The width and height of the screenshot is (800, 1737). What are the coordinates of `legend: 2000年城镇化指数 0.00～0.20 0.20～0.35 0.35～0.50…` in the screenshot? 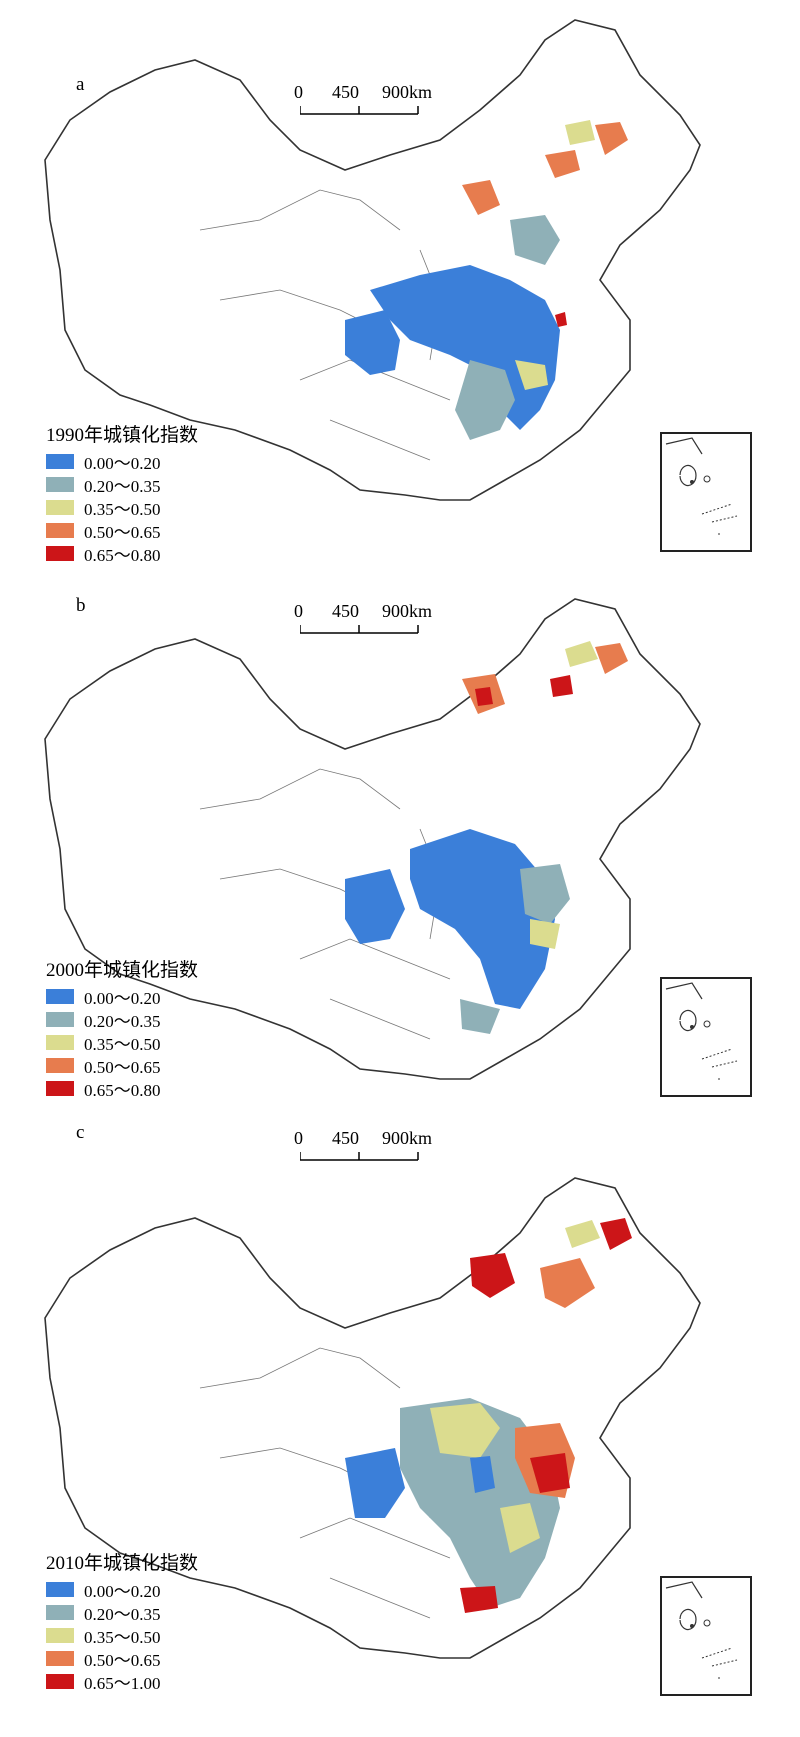 It's located at (161, 1027).